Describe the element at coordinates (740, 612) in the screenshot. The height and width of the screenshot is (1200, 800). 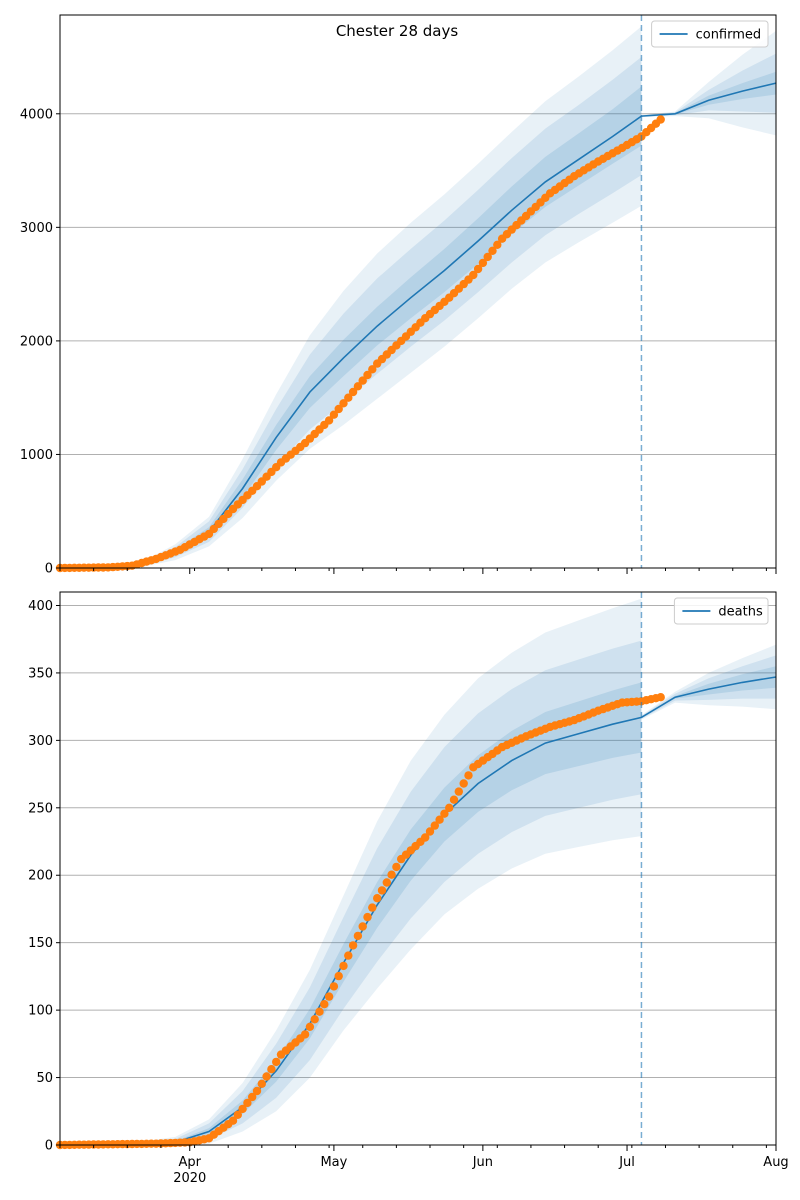
I see `legend-label: deaths` at that location.